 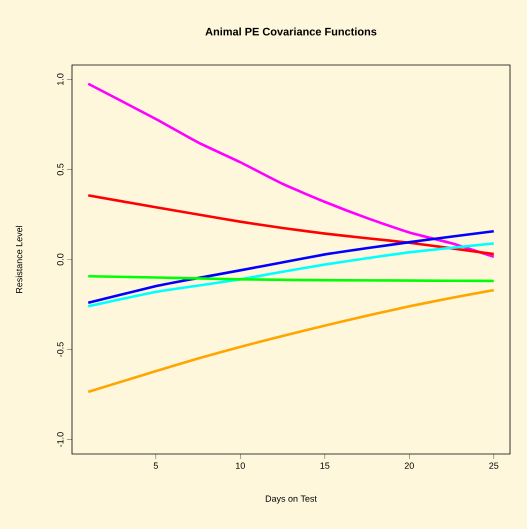 I want to click on x-axis-title: Days on Test, so click(x=291, y=500).